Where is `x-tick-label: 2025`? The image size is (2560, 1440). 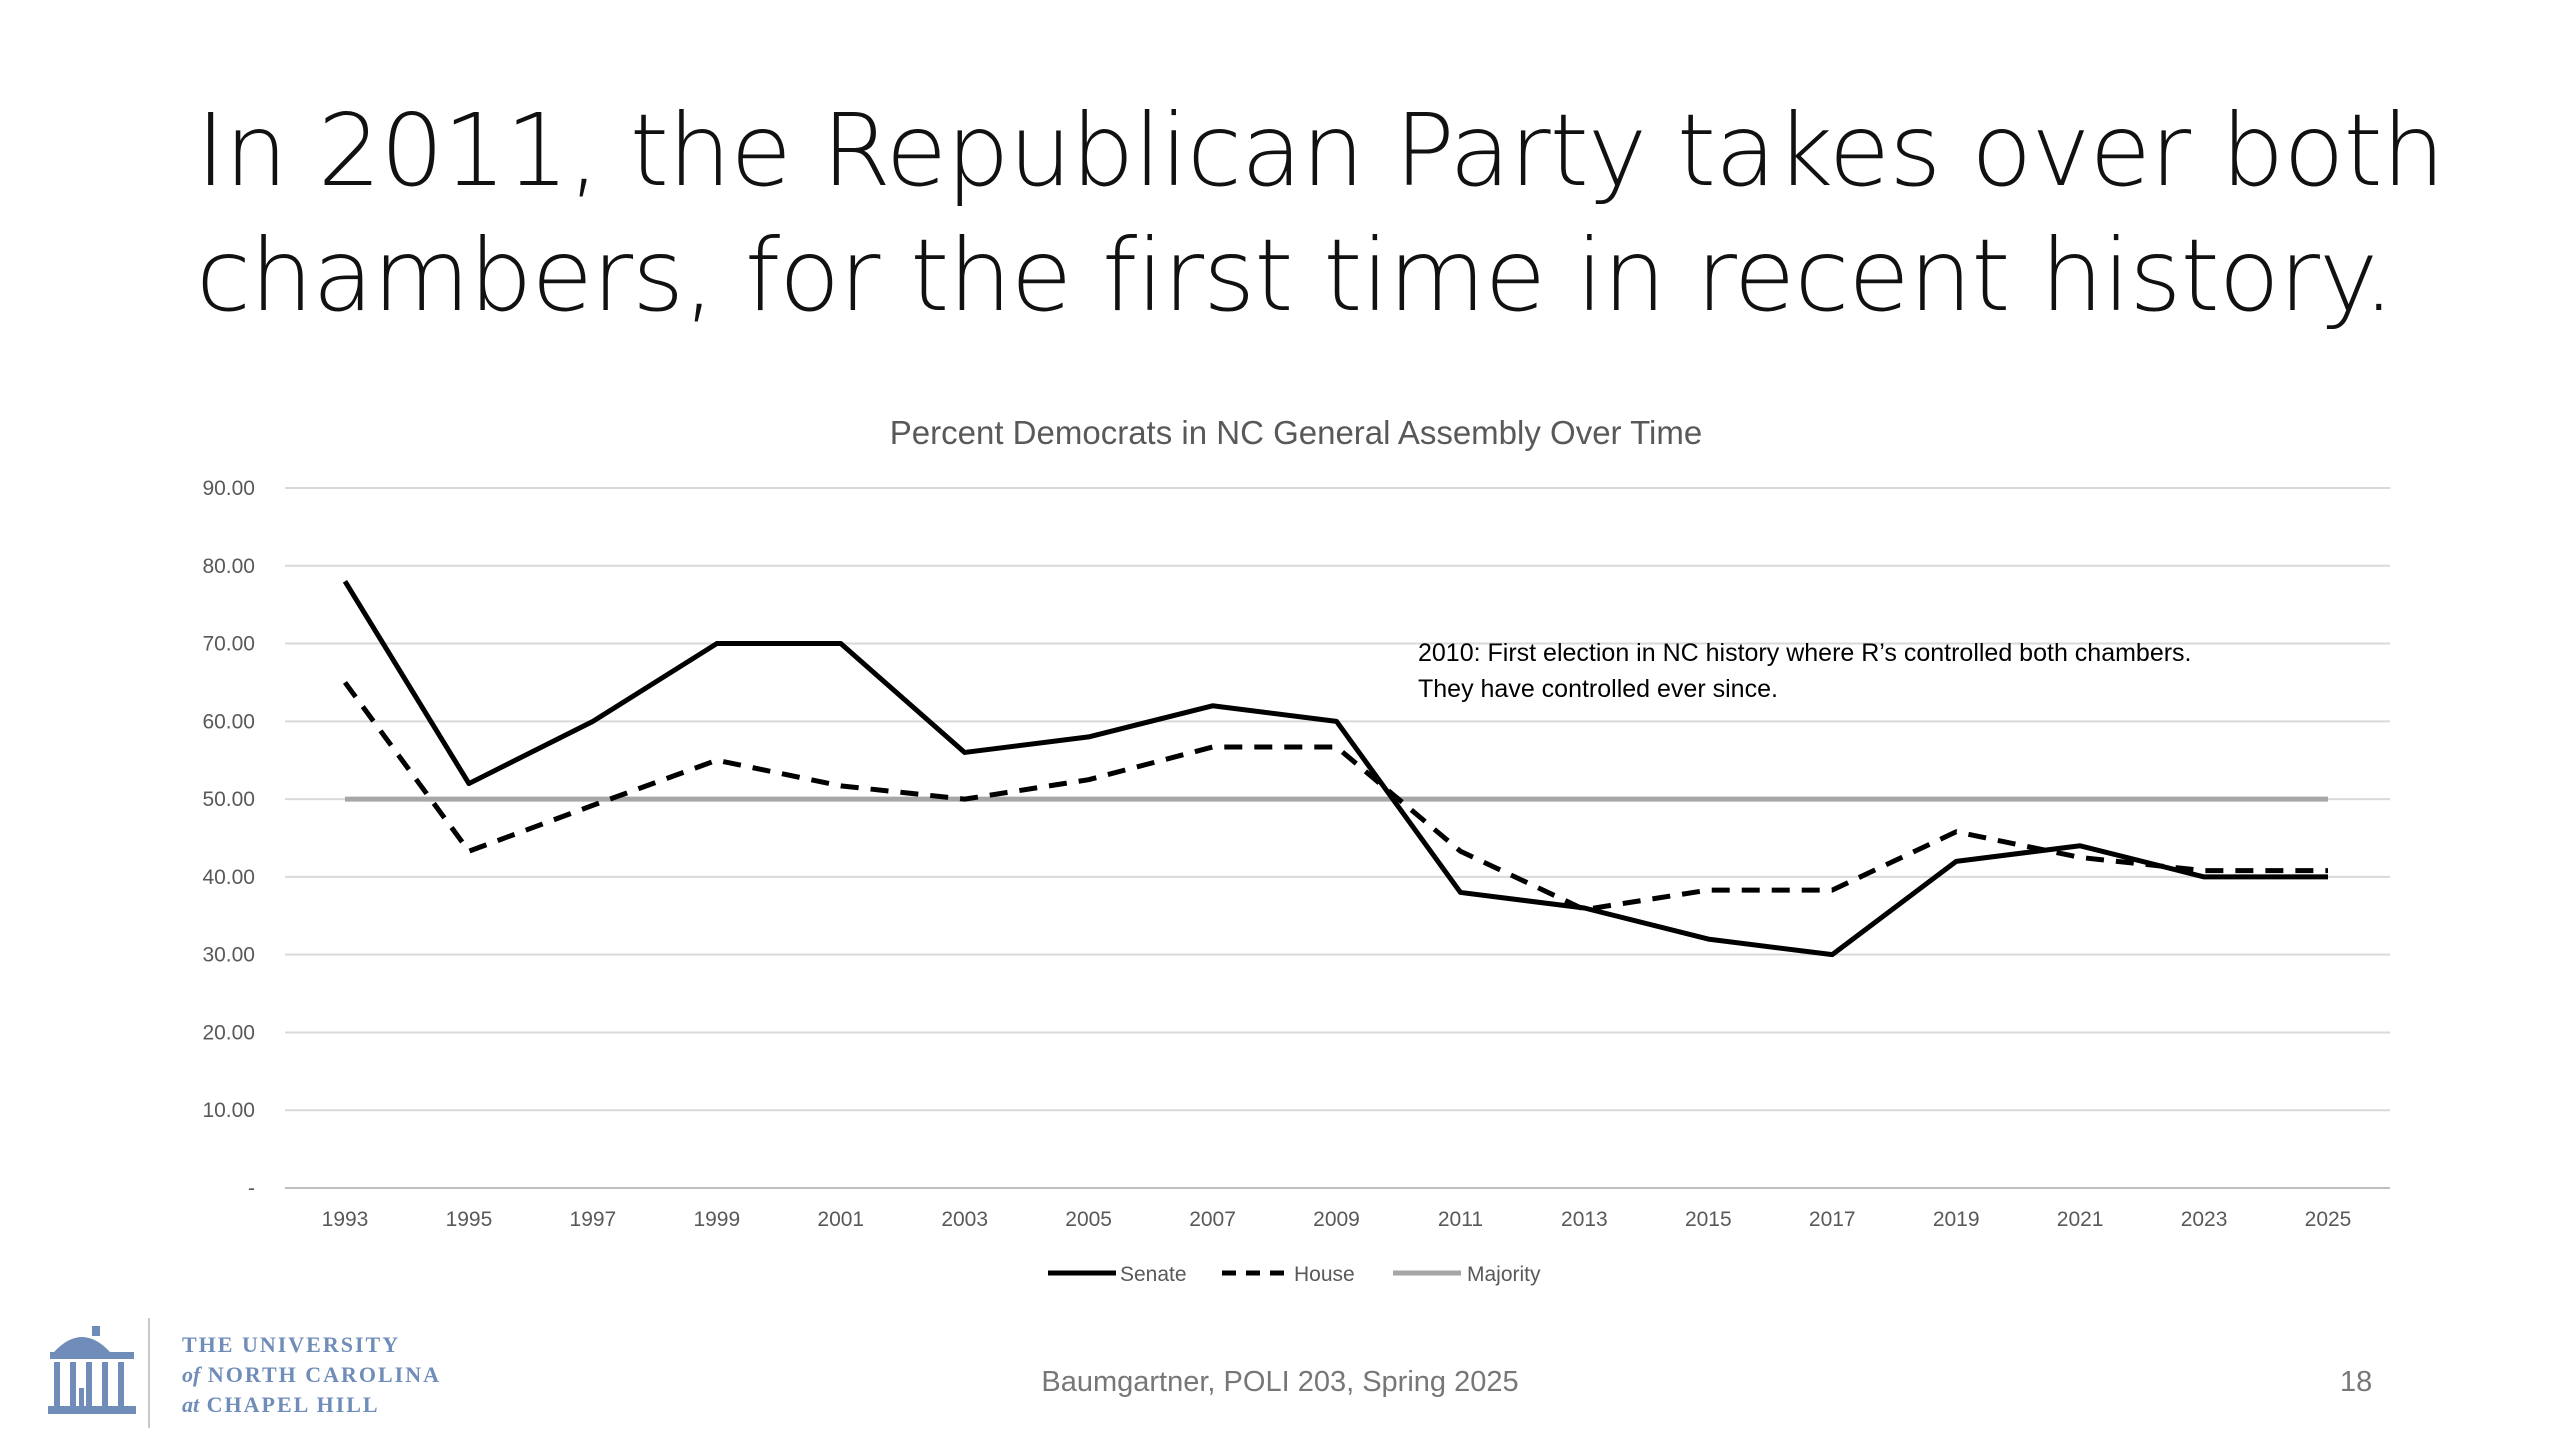
x-tick-label: 2025 is located at coordinates (2328, 1219).